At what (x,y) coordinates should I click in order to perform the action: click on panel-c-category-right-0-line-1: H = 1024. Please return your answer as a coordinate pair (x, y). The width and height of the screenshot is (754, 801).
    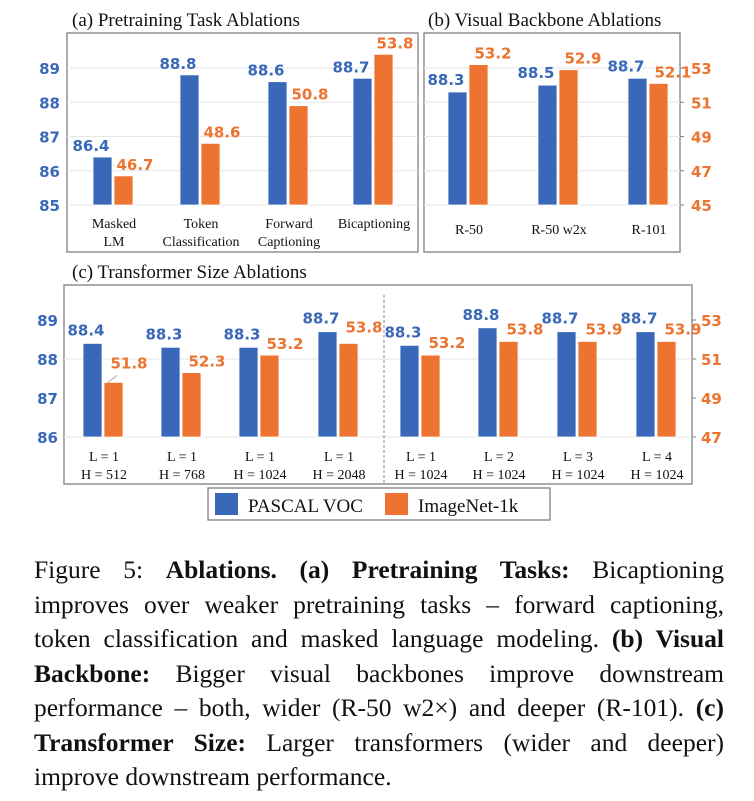
    Looking at the image, I should click on (420, 475).